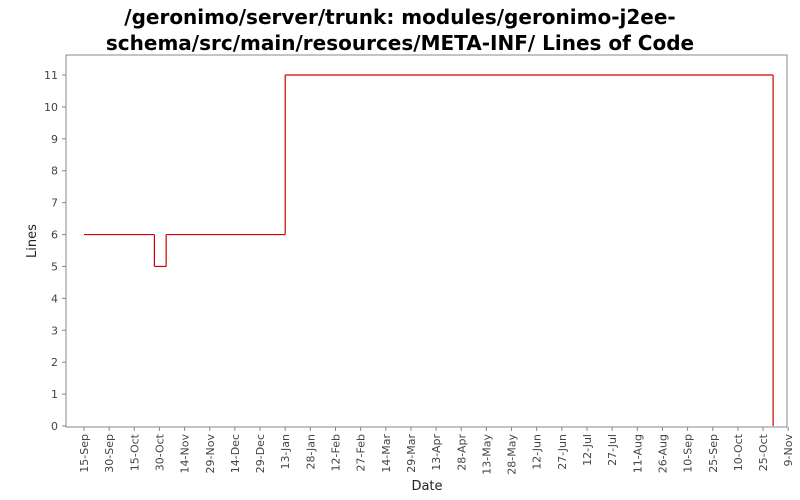 This screenshot has width=800, height=500. What do you see at coordinates (285, 452) in the screenshot?
I see `x-tick-label: 13-Jan` at bounding box center [285, 452].